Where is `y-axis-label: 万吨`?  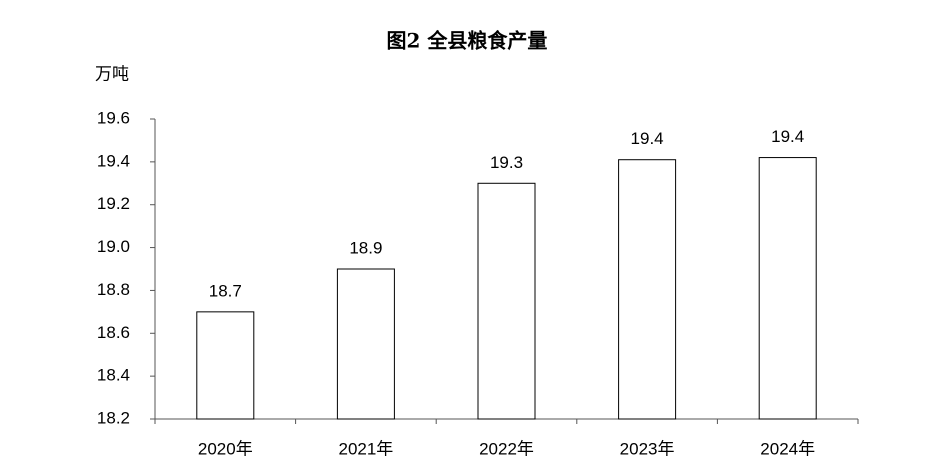
y-axis-label: 万吨 is located at coordinates (112, 73).